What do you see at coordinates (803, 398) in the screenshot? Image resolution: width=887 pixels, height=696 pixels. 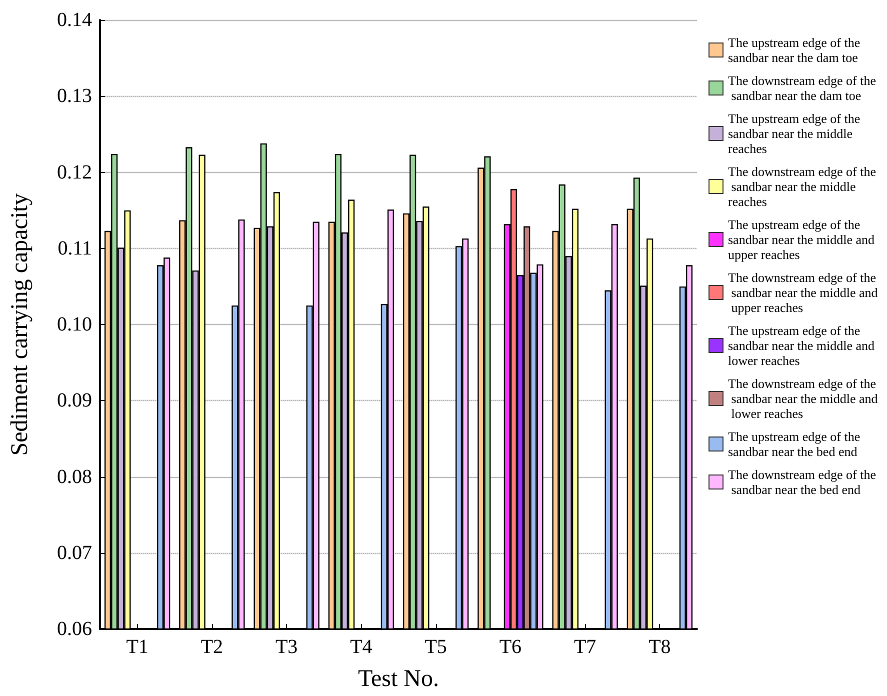 I see `legend-label: The downstream edge of the sandbar near the middle and lower reaches` at bounding box center [803, 398].